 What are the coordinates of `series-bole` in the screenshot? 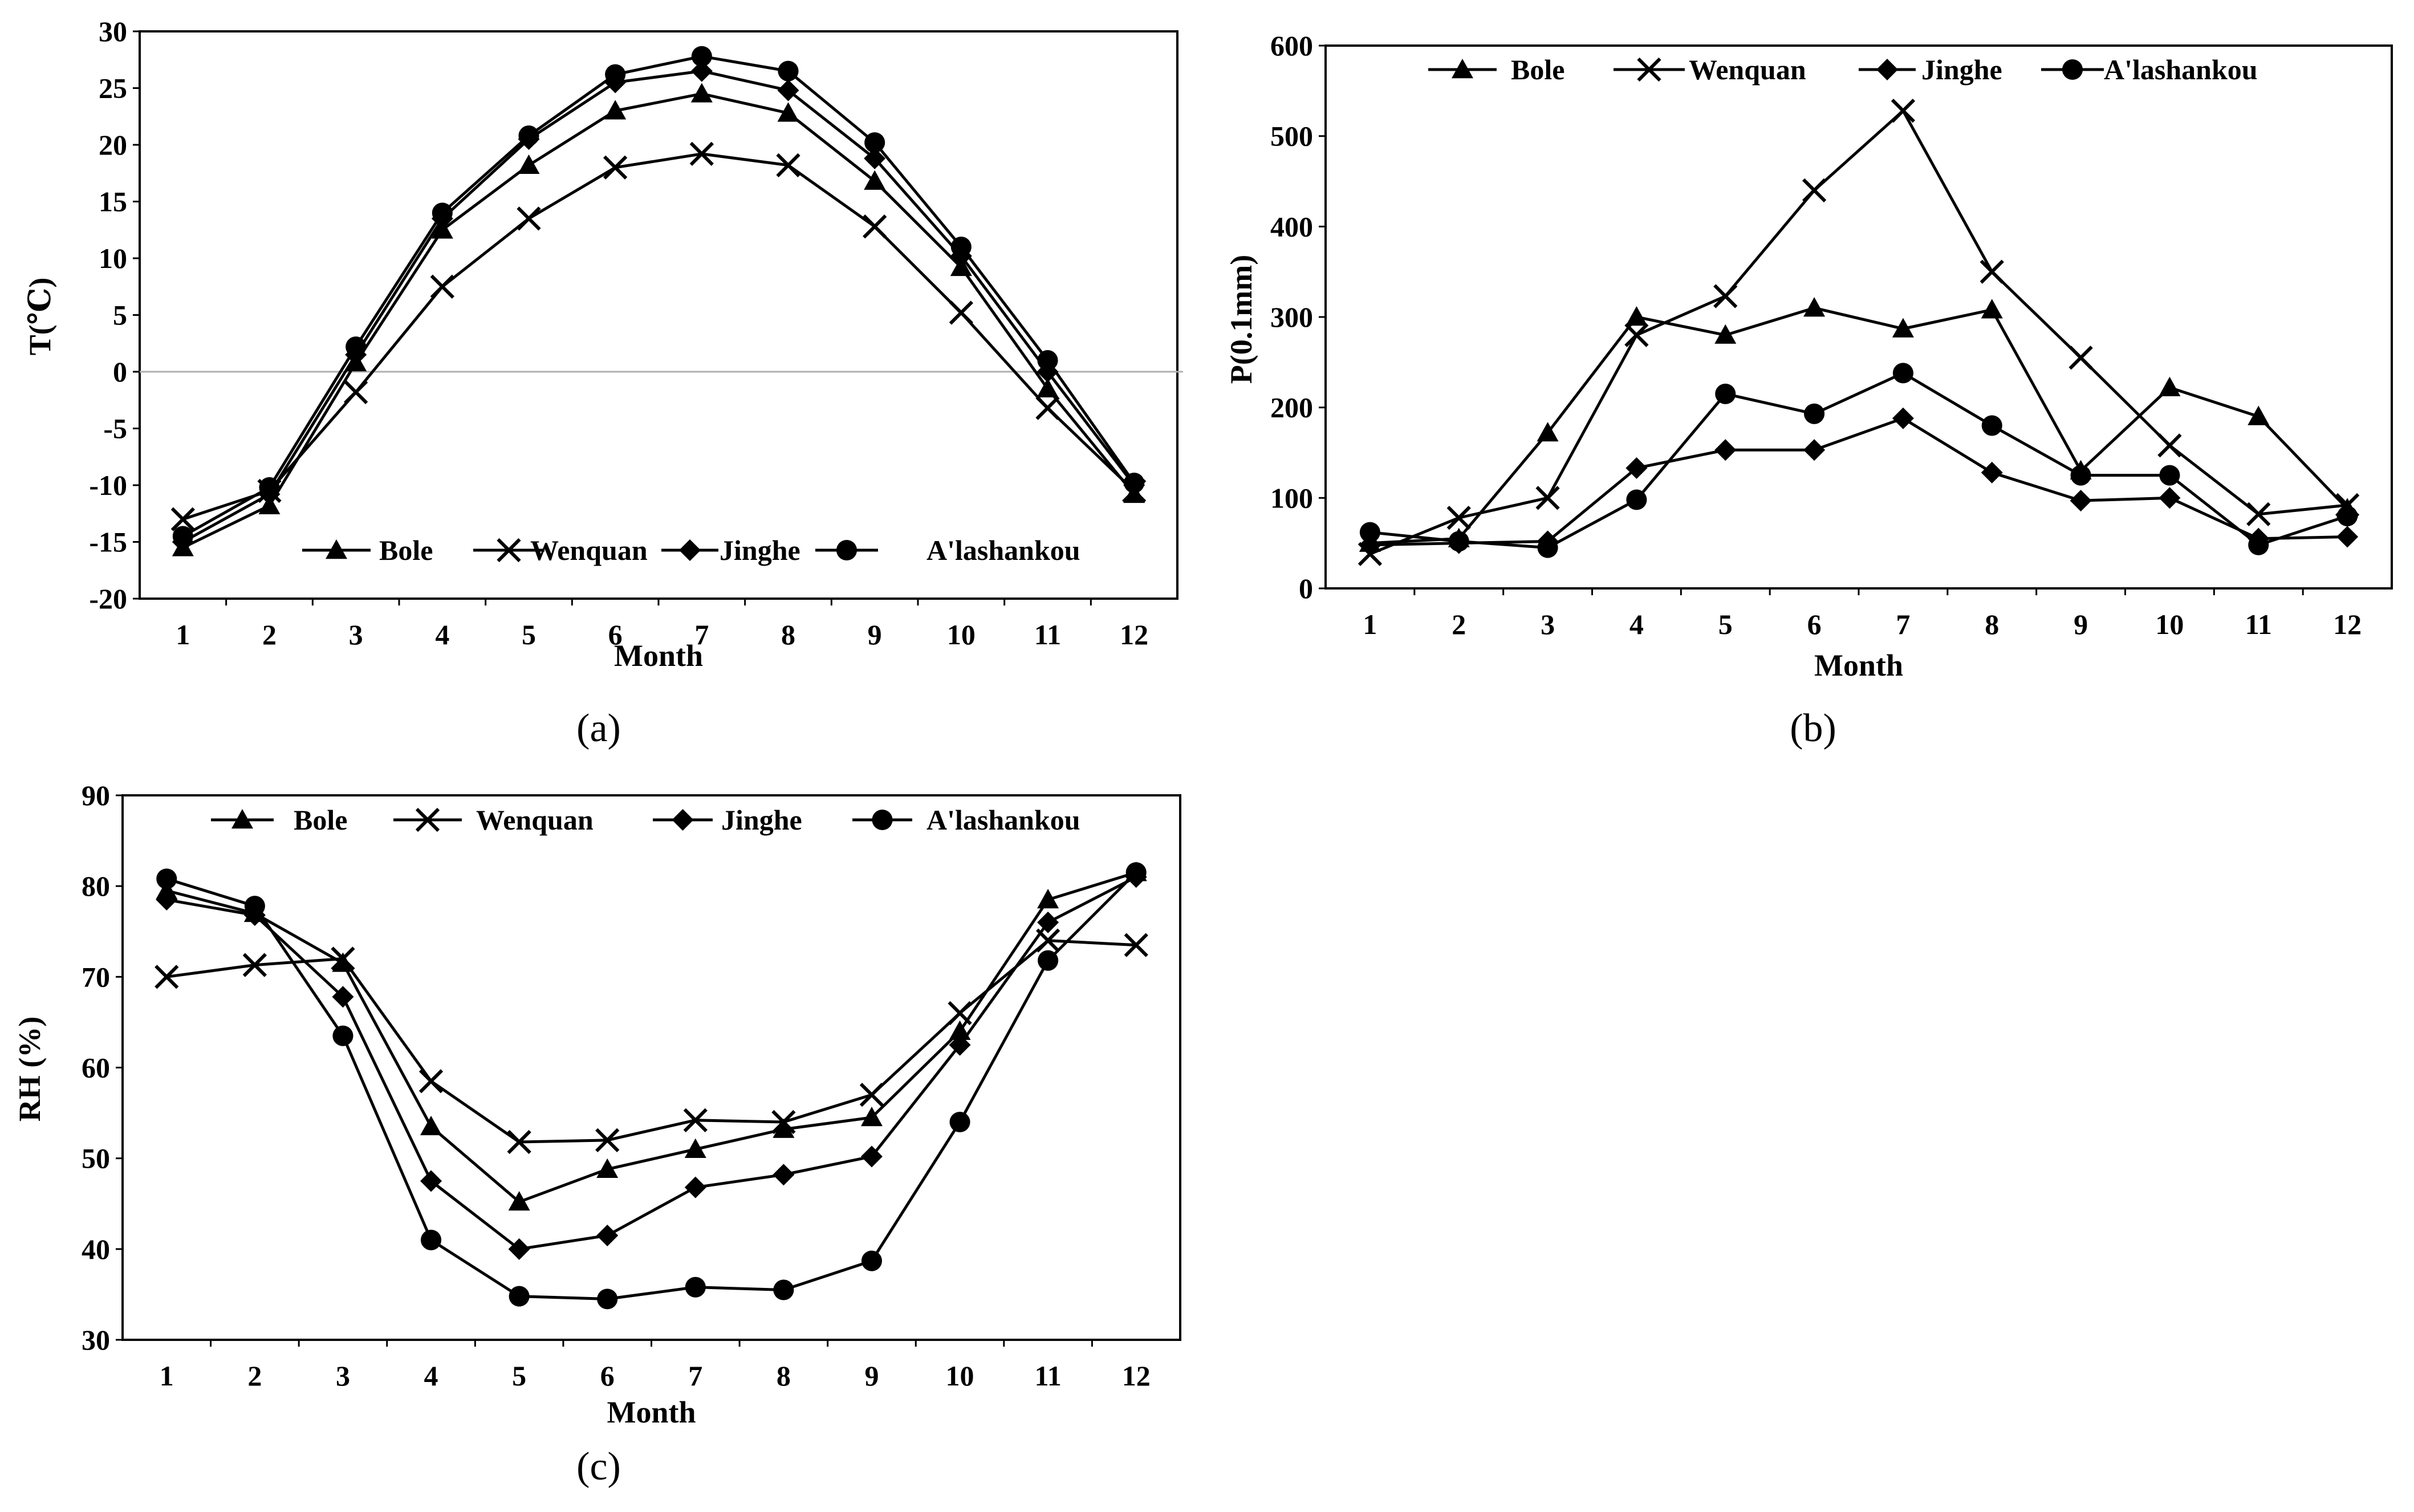 It's located at (1859, 424).